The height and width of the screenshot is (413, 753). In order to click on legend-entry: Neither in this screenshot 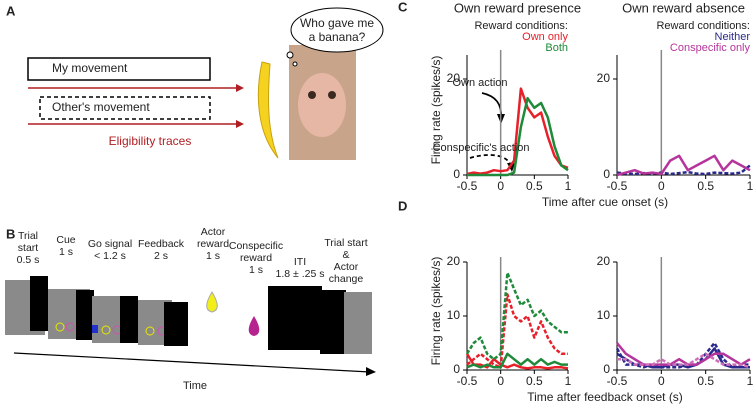, I will do `click(733, 37)`.